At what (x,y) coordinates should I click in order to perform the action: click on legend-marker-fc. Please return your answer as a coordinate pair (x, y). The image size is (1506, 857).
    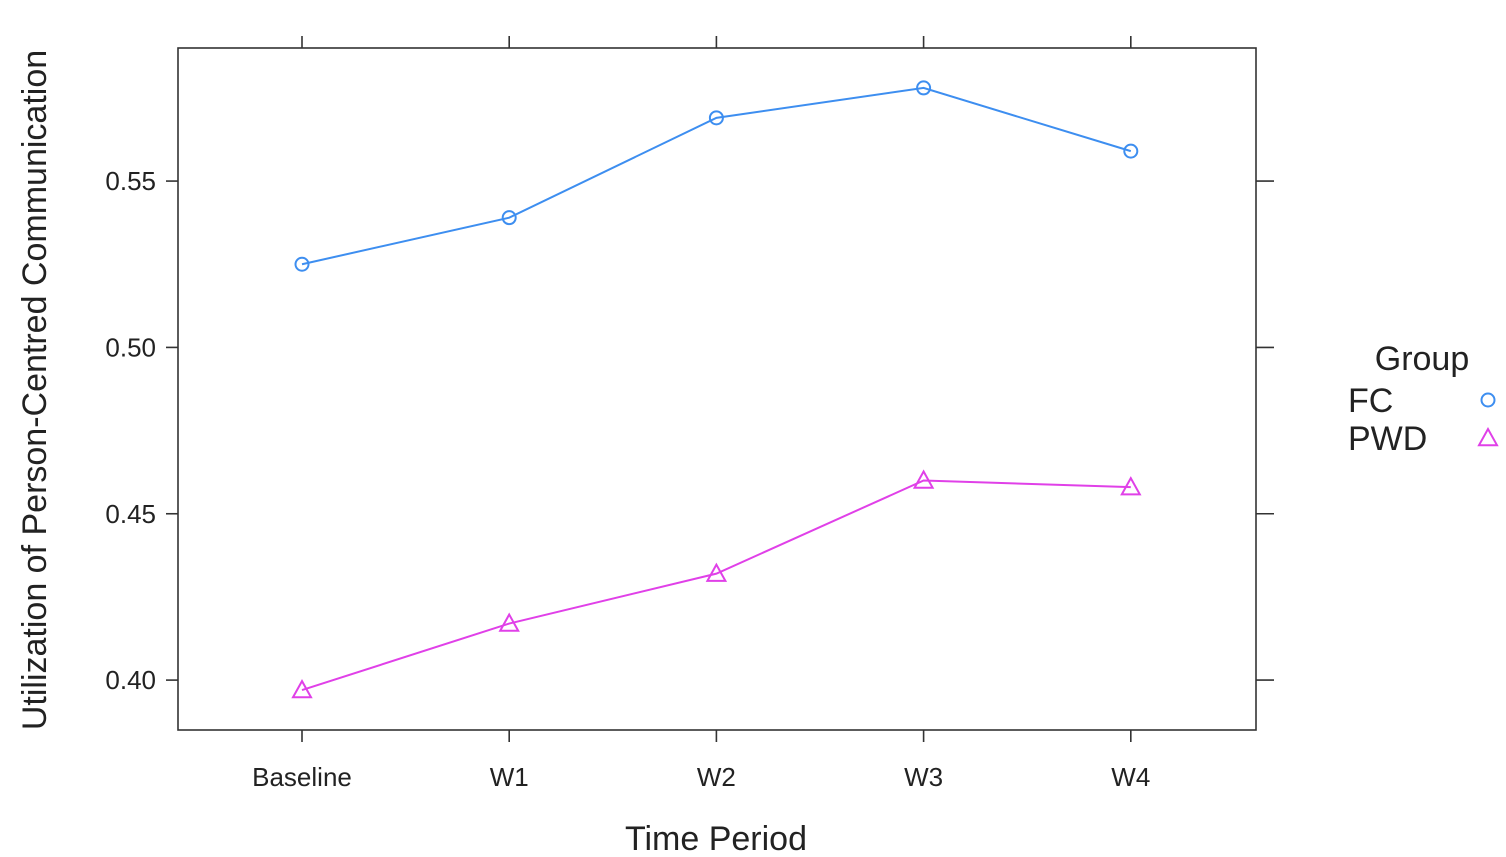
    Looking at the image, I should click on (1488, 400).